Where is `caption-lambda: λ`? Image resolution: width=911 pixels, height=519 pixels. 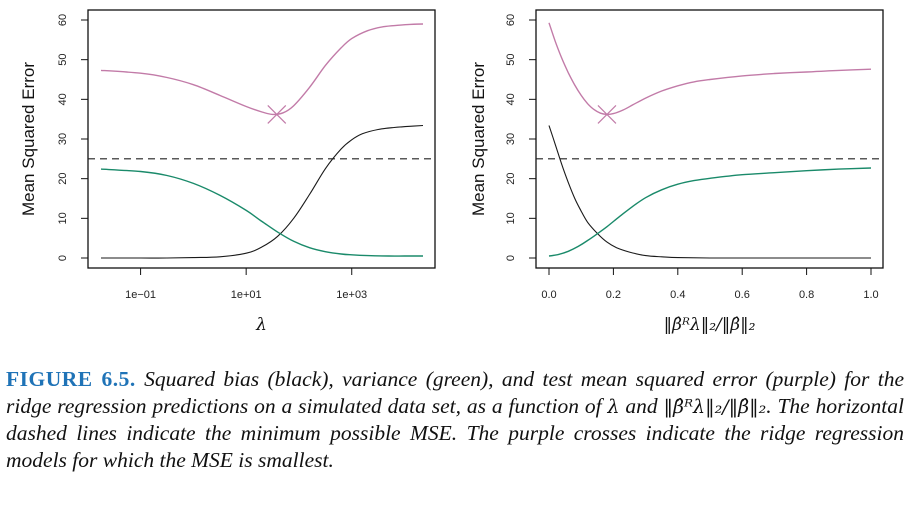
caption-lambda: λ is located at coordinates (613, 406).